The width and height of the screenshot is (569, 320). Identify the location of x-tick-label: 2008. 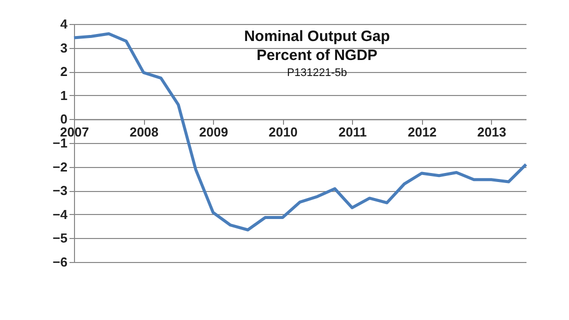
(144, 132).